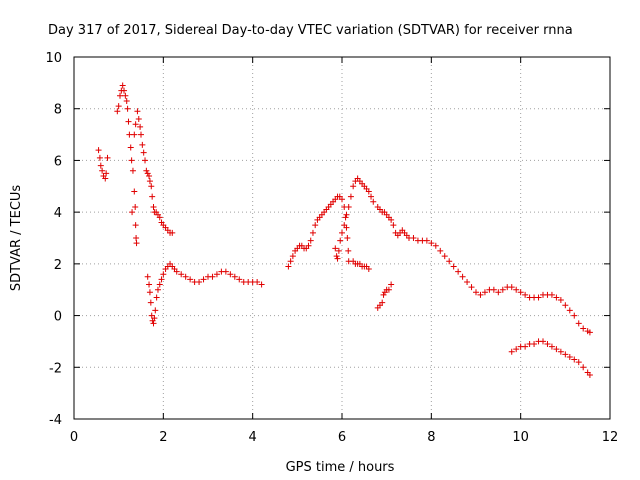 The image size is (640, 480). What do you see at coordinates (340, 467) in the screenshot?
I see `x-axis-label: GPS time / hours` at bounding box center [340, 467].